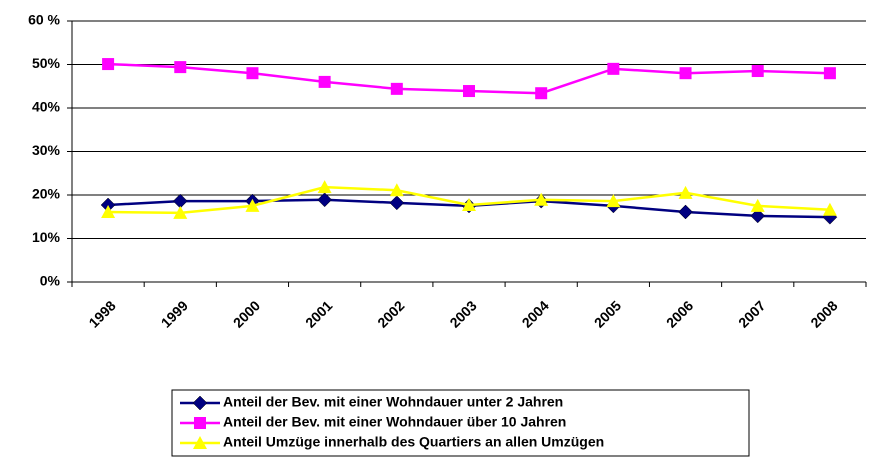  I want to click on y-tick-label: 40%, so click(46, 107).